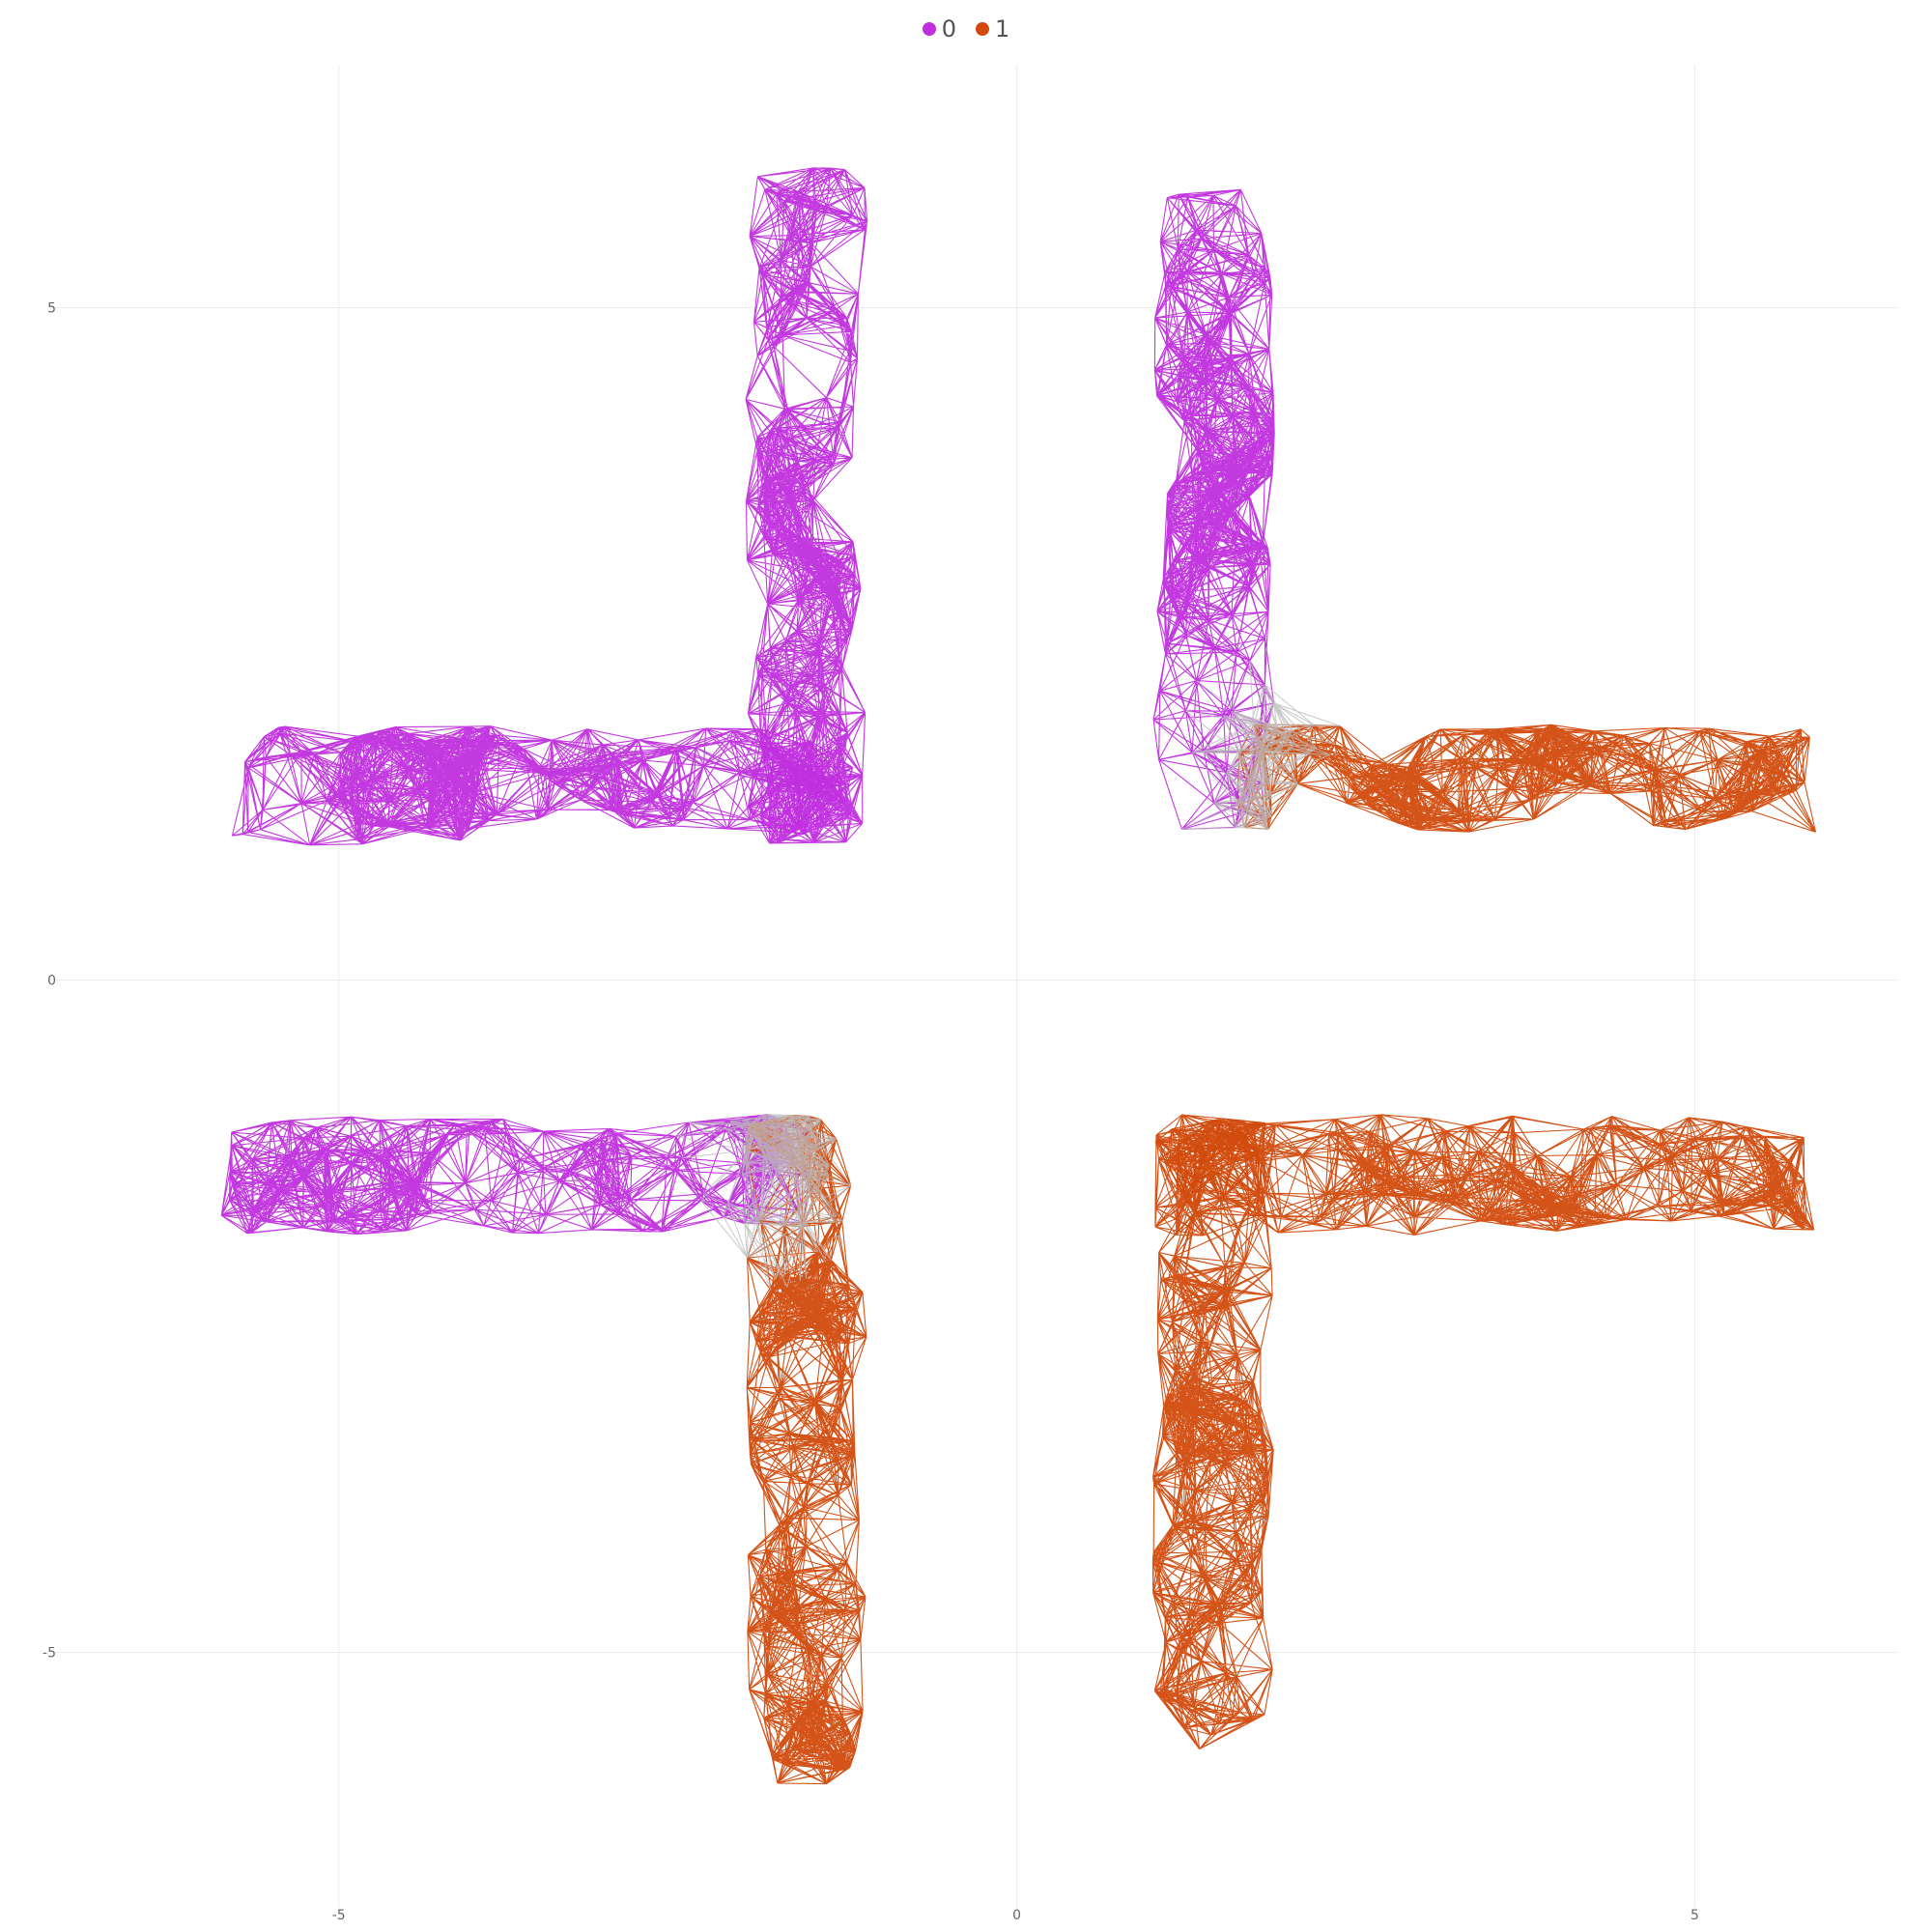 Image resolution: width=1932 pixels, height=1932 pixels. I want to click on legend-label-series-0: 0, so click(948, 29).